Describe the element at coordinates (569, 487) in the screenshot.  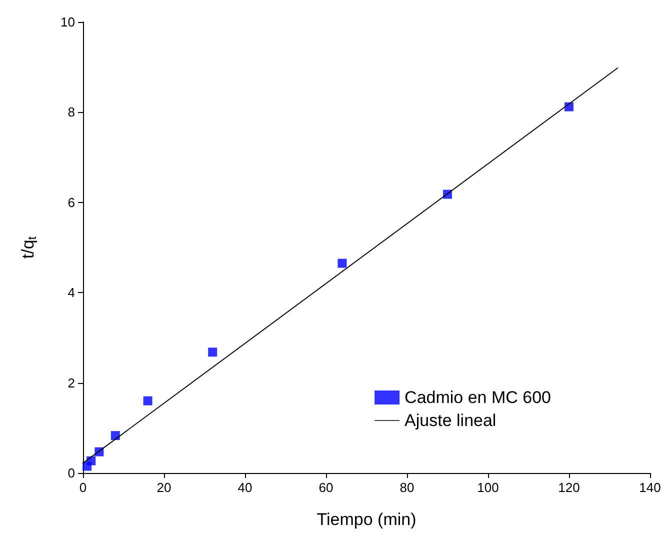
I see `x-tick-label: 120` at that location.